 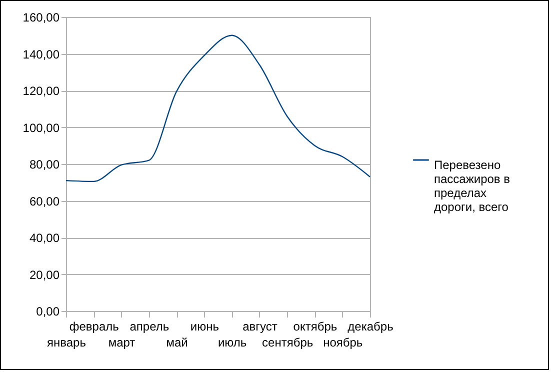 I want to click on x-tick-label: май, so click(x=177, y=343).